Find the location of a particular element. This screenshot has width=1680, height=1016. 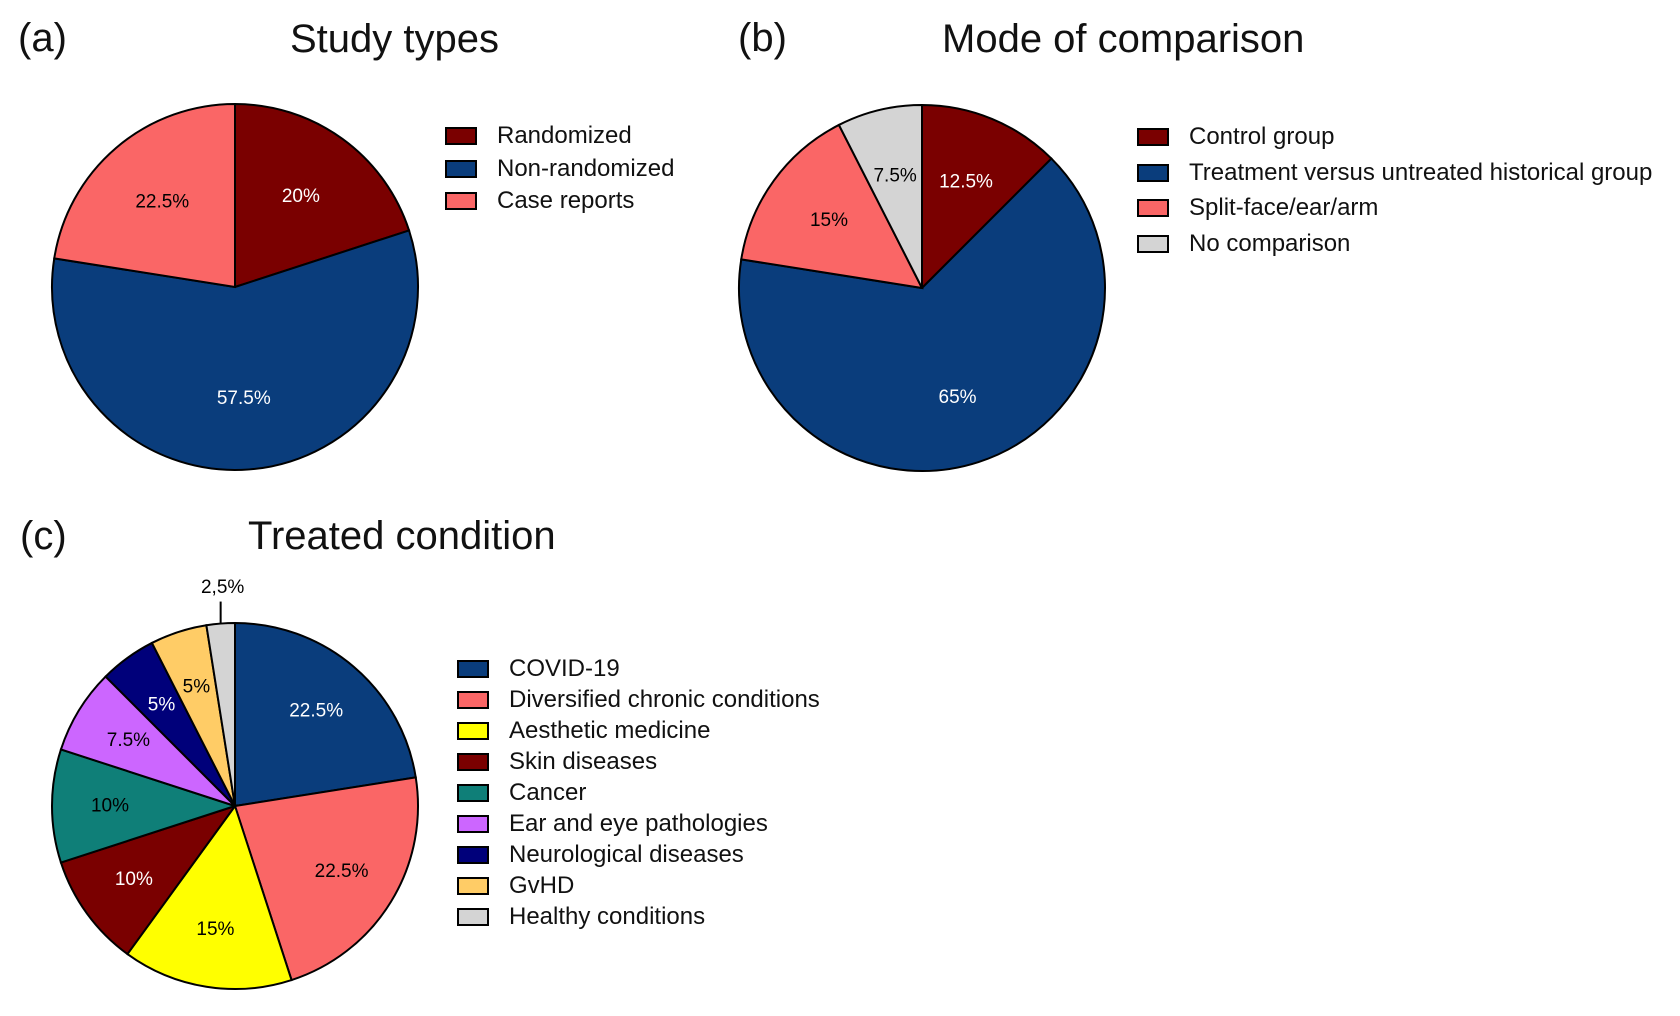

pie-slice-skin-diseases is located at coordinates (148, 880).